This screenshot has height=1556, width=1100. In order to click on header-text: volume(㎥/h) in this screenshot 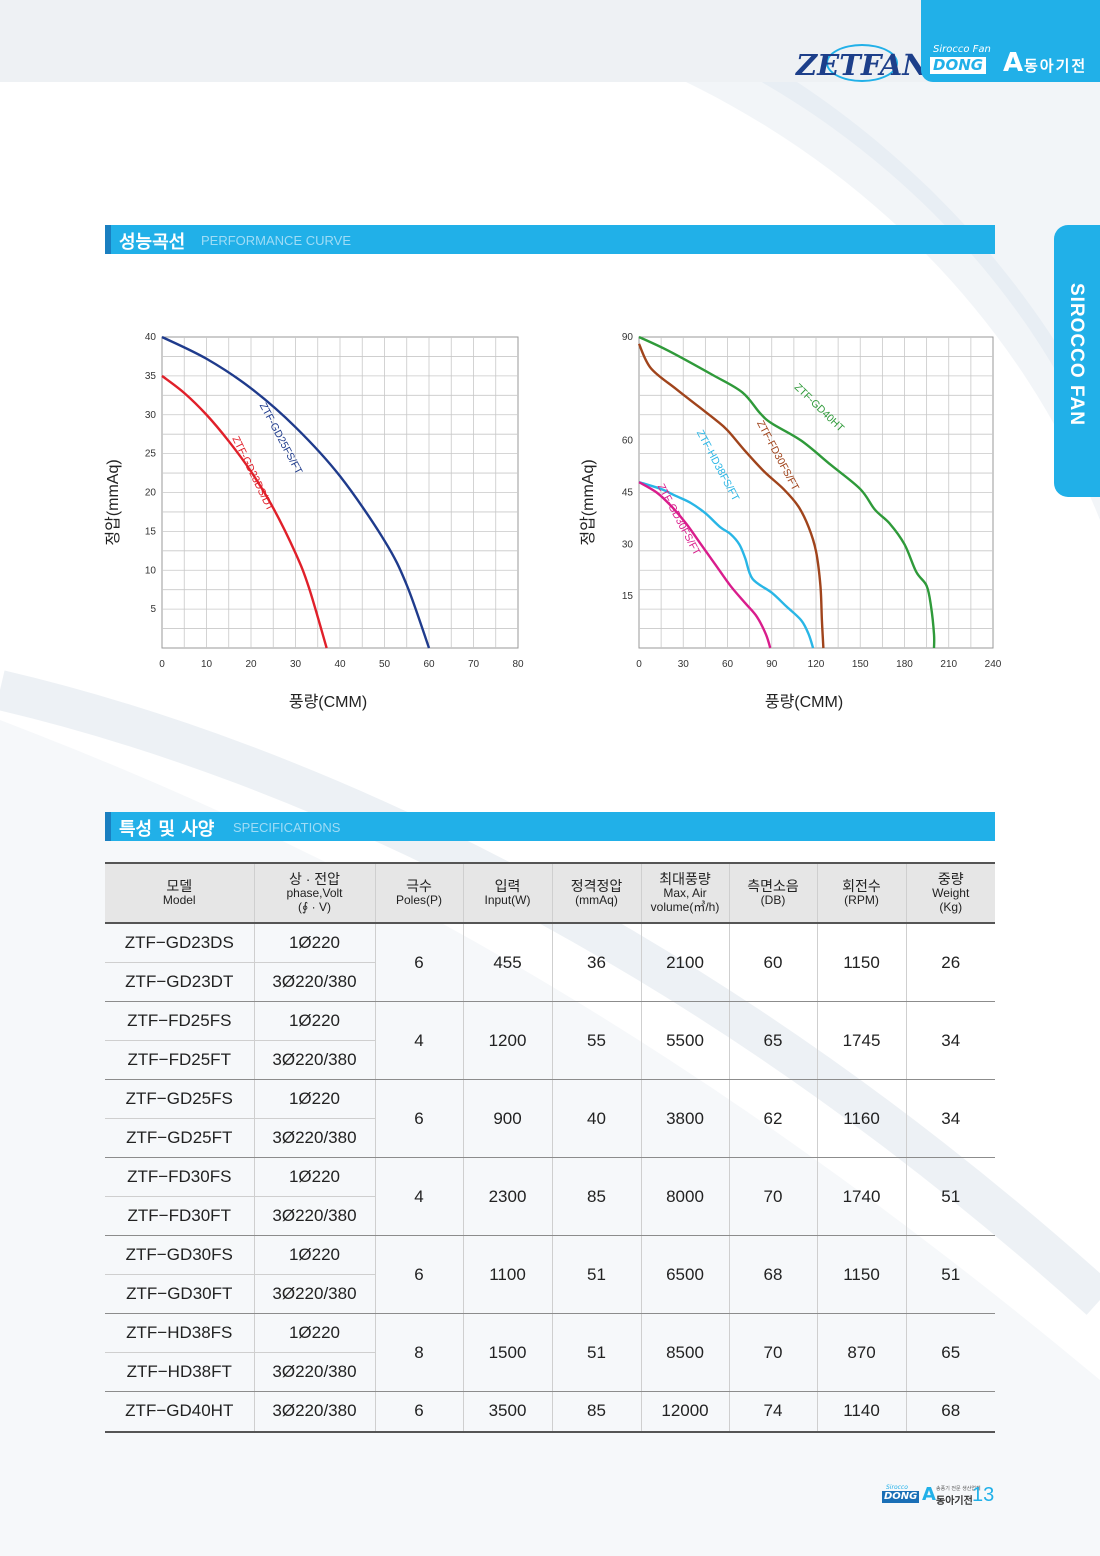, I will do `click(685, 907)`.